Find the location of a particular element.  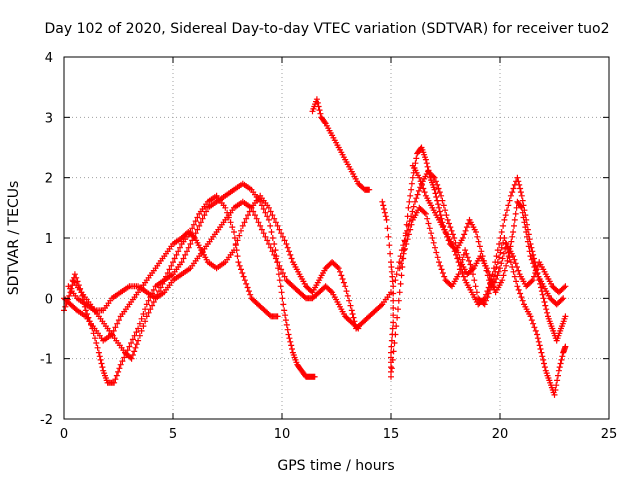

x-tick-label: 25 is located at coordinates (609, 434).